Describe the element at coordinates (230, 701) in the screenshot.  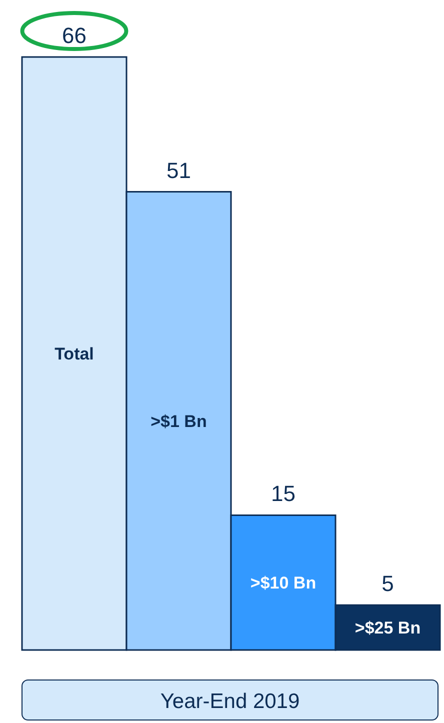
I see `x-axis-title: Year-End 2019` at that location.